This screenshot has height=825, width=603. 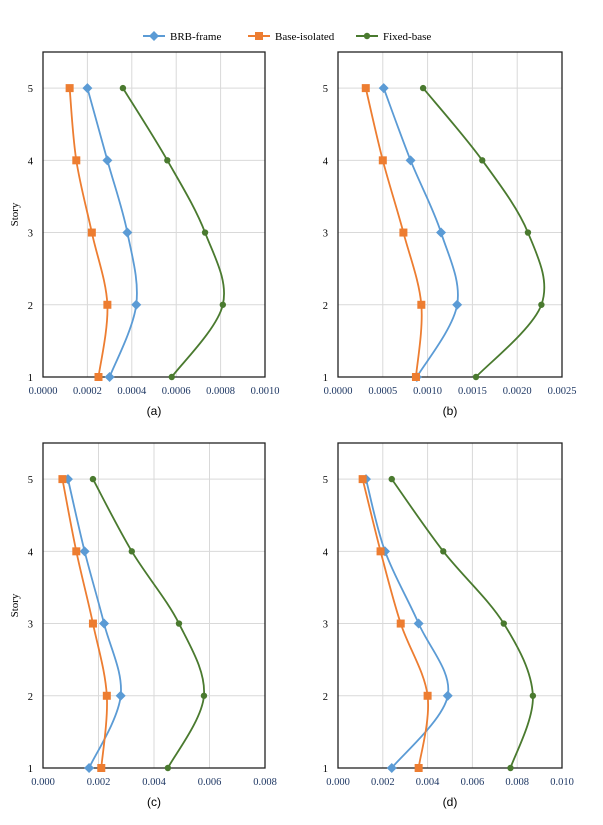 I want to click on x-tick-label: 0.006, so click(x=210, y=782).